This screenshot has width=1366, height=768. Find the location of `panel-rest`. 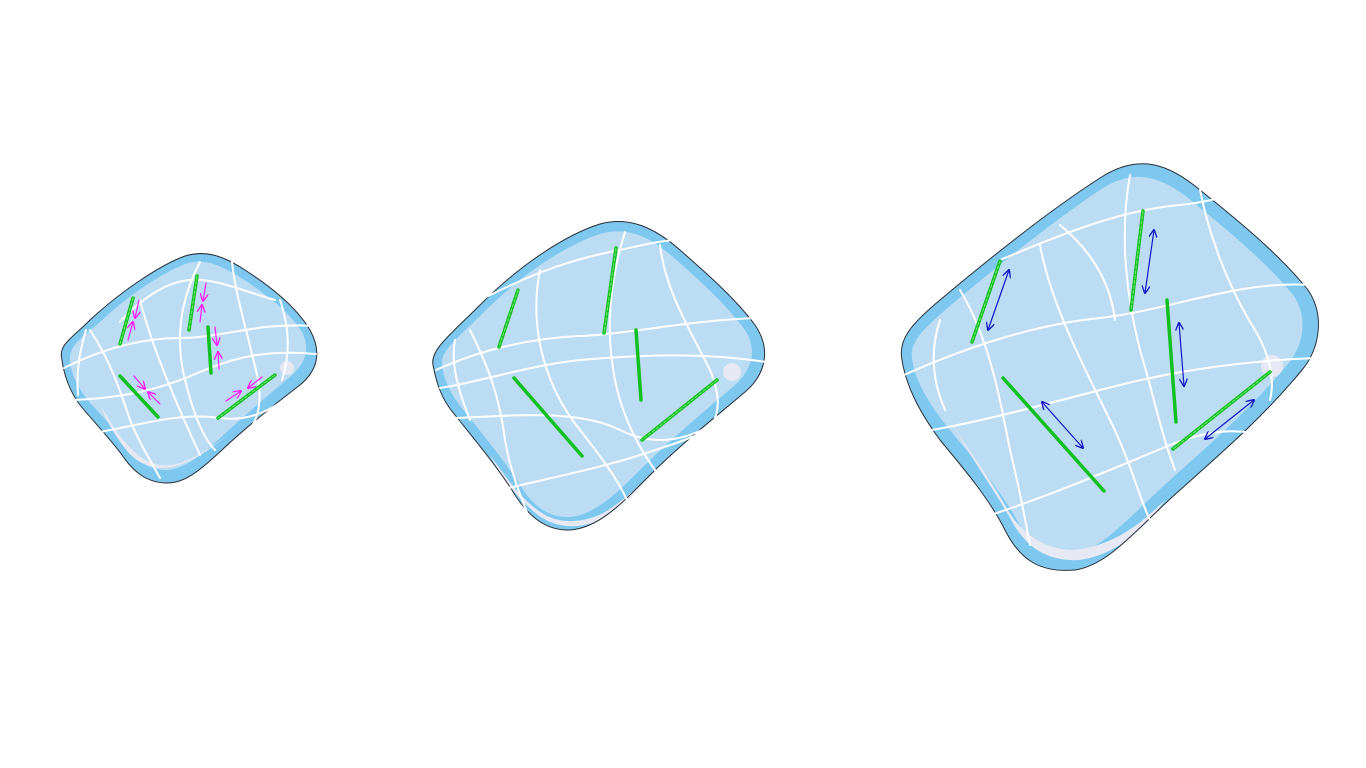

panel-rest is located at coordinates (599, 376).